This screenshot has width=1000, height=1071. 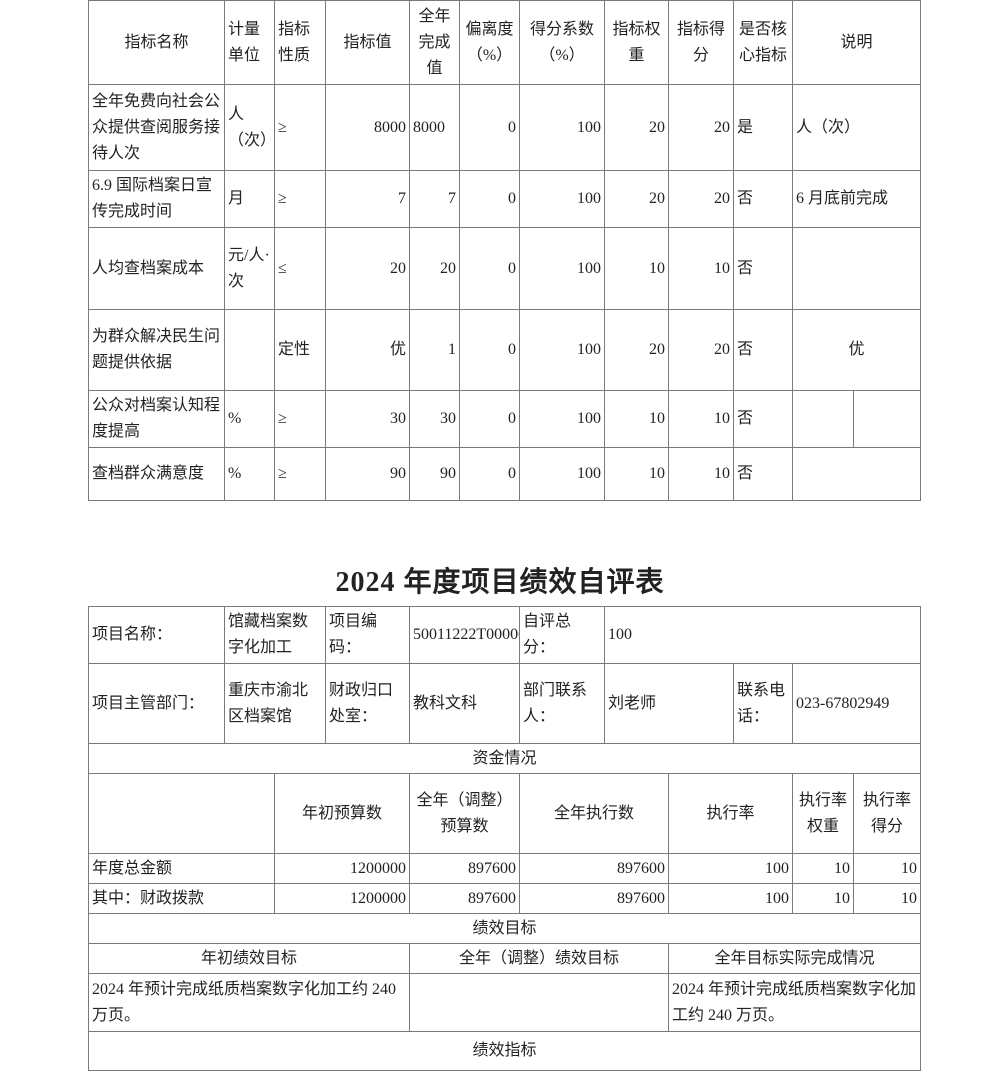 What do you see at coordinates (489, 42) in the screenshot?
I see `indicator-header: 偏离度（%）` at bounding box center [489, 42].